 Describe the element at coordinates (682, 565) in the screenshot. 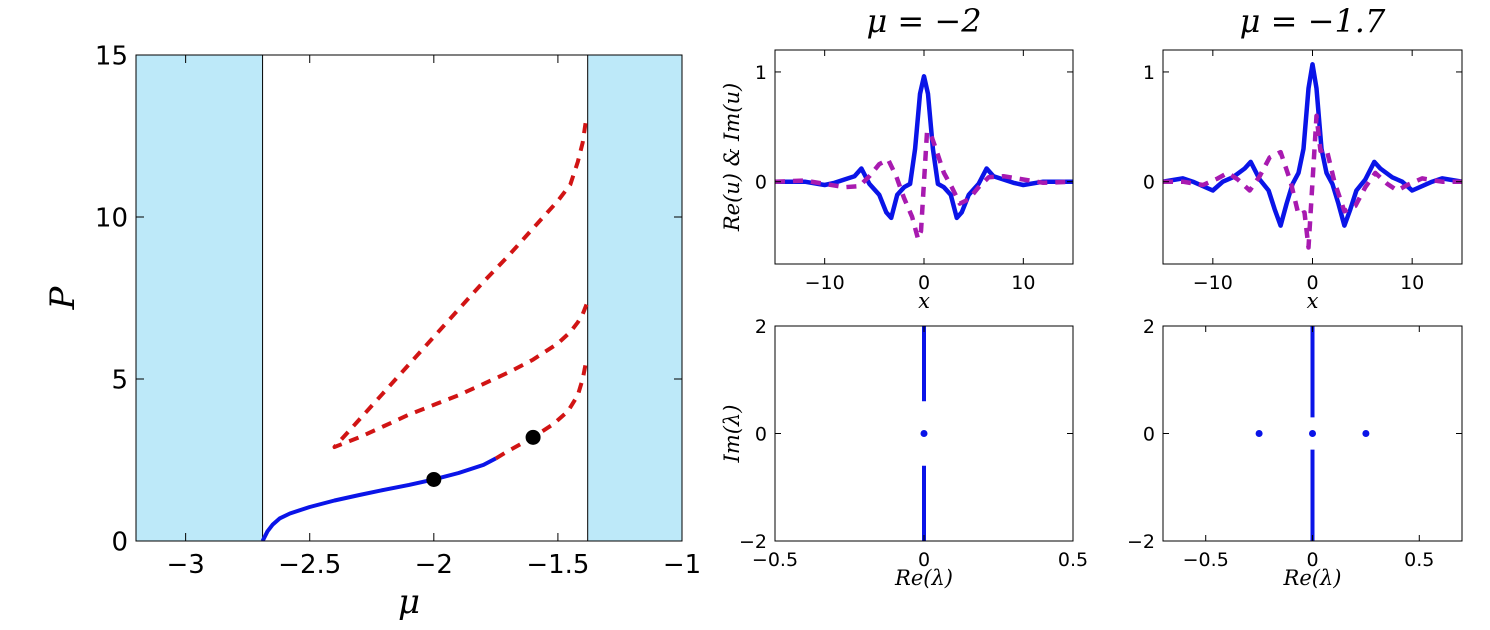

I see `x-tick-label: −1` at that location.